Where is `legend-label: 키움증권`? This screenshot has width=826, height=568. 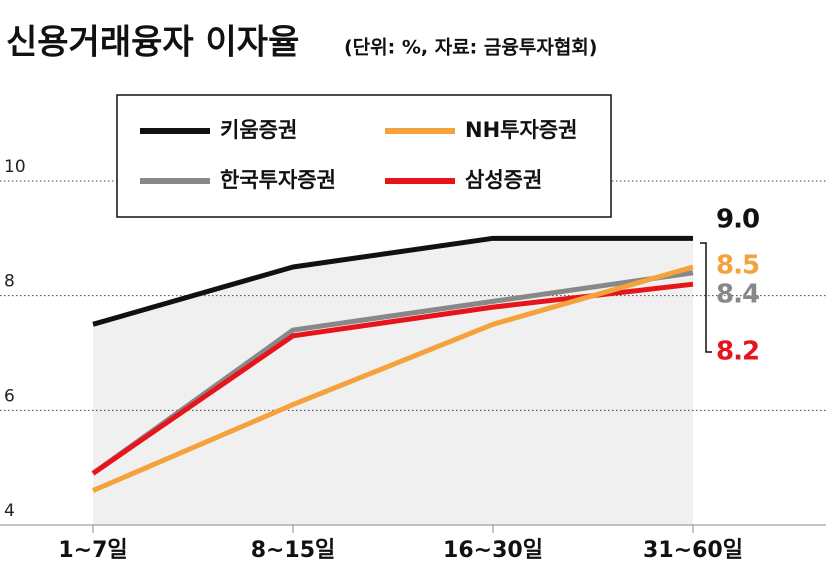
legend-label: 키움증권 is located at coordinates (258, 130).